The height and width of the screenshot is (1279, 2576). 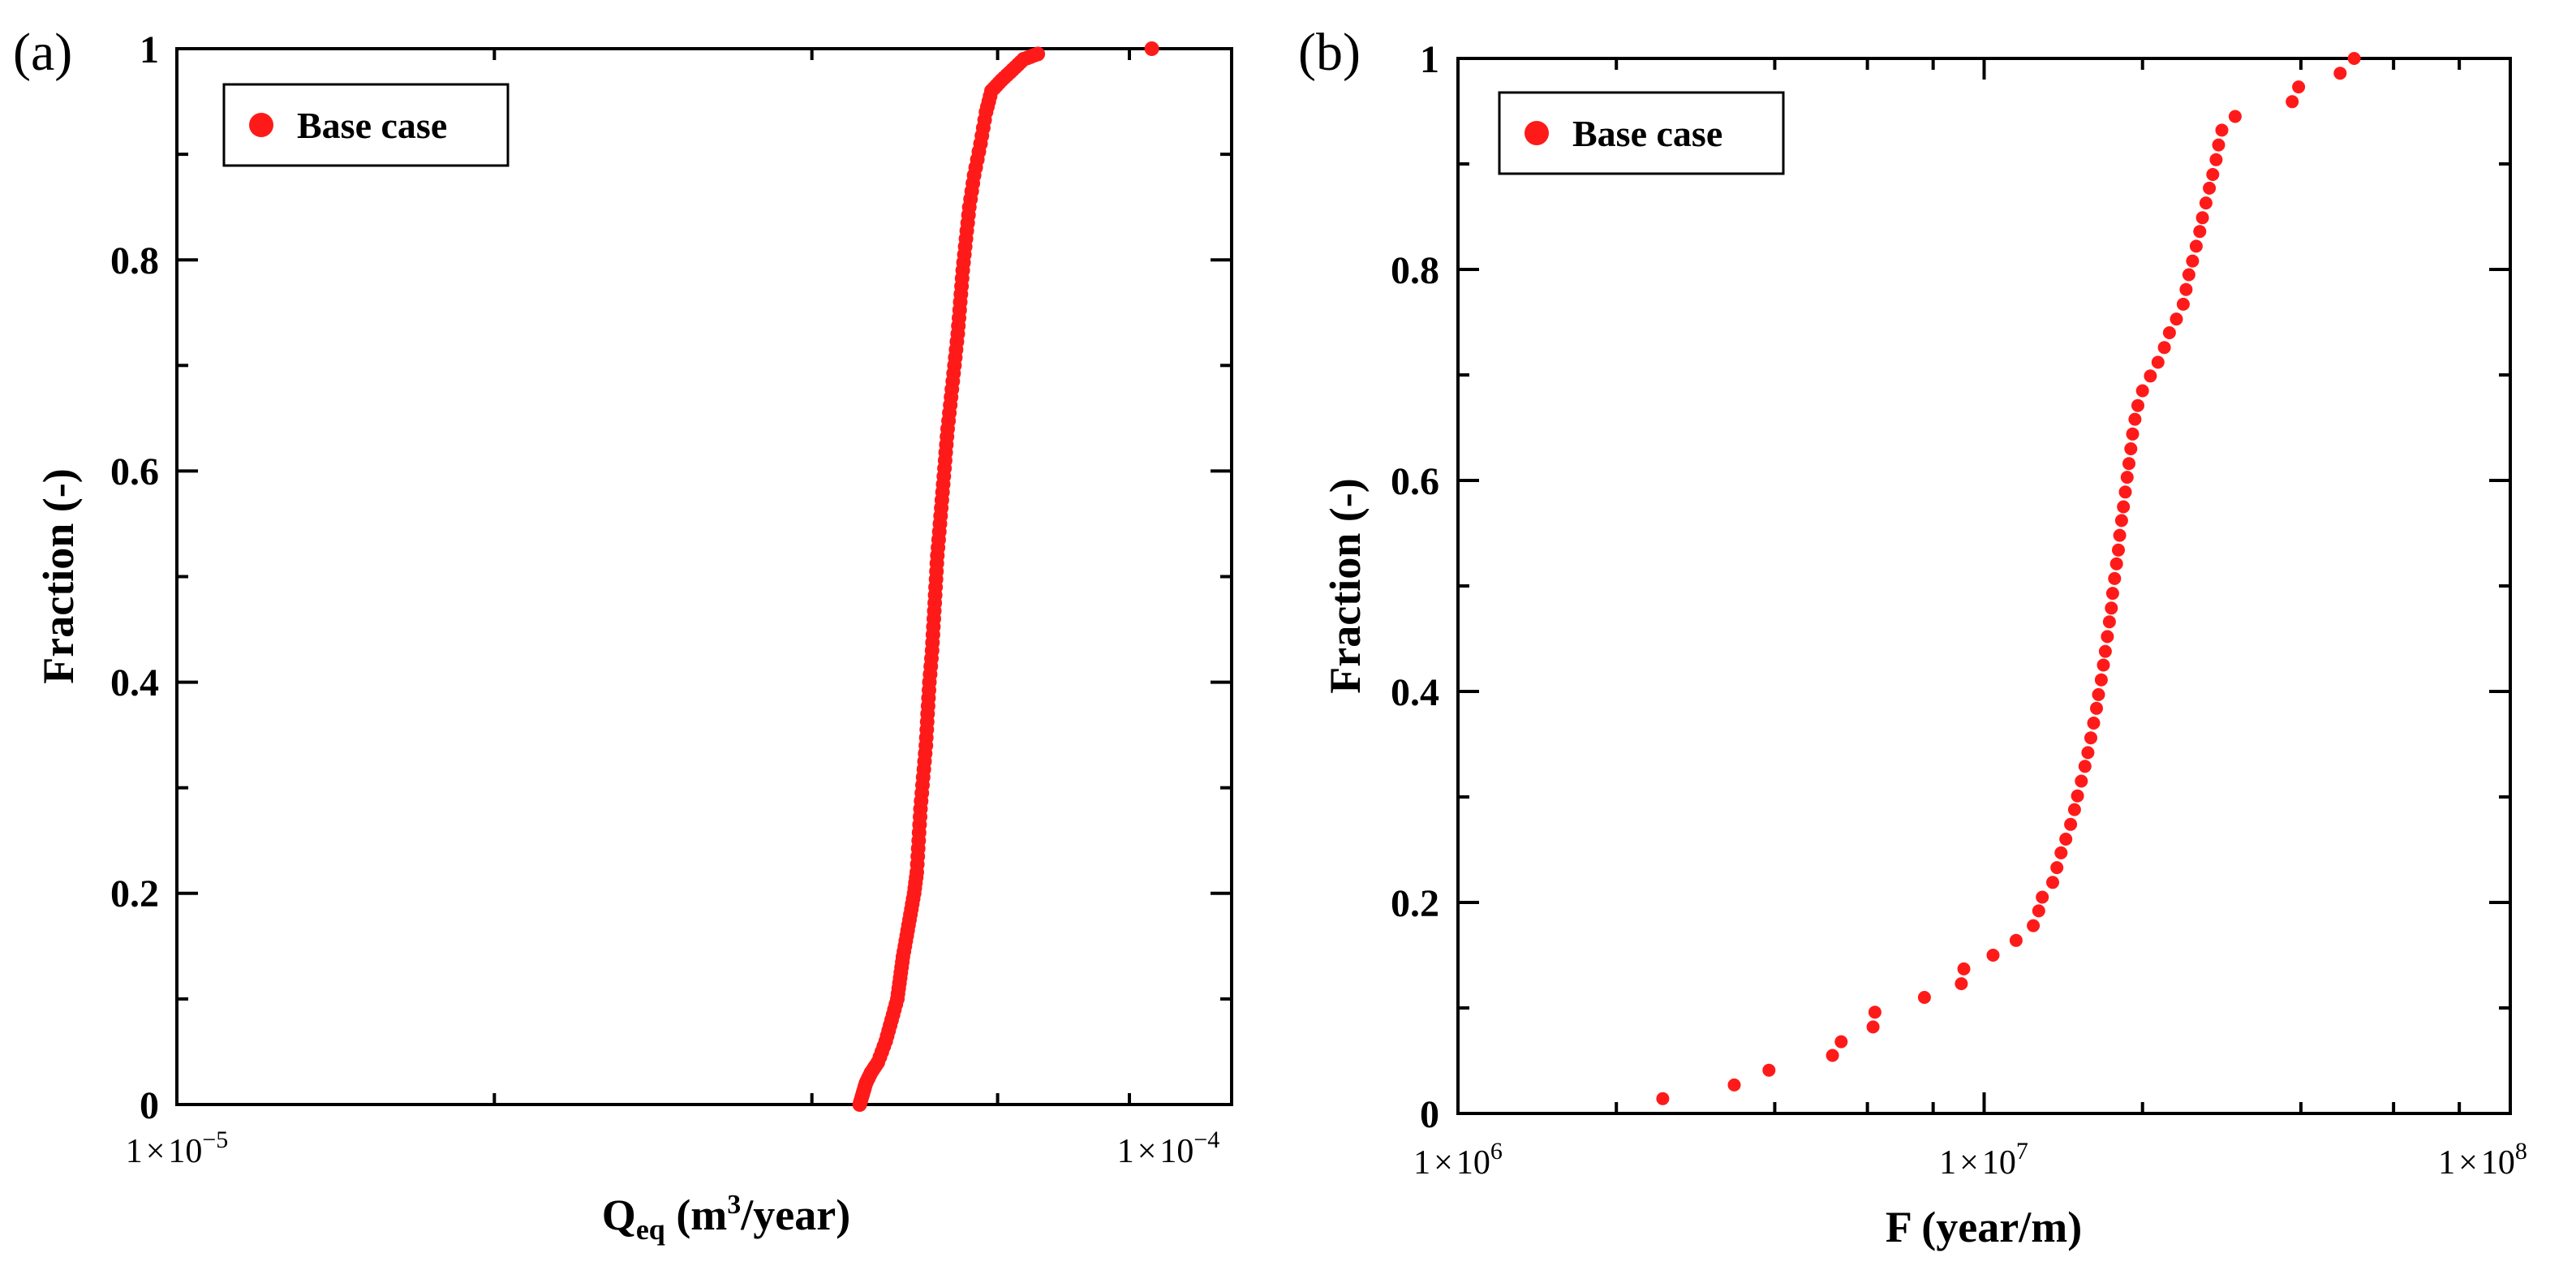 What do you see at coordinates (134, 260) in the screenshot?
I see `panel-a-ytick-4: 0.8` at bounding box center [134, 260].